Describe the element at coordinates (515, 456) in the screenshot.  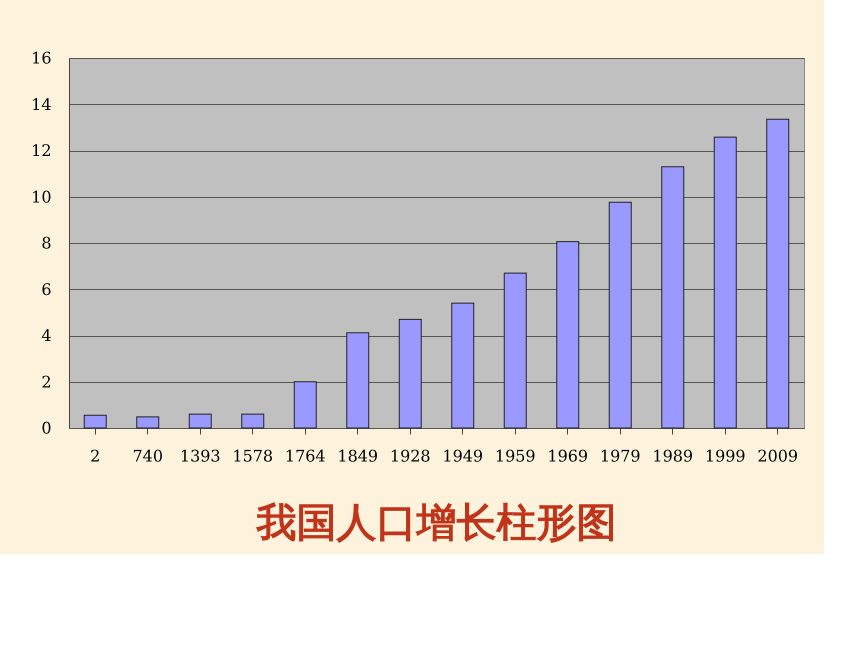
I see `x-tick-label: 1959` at that location.